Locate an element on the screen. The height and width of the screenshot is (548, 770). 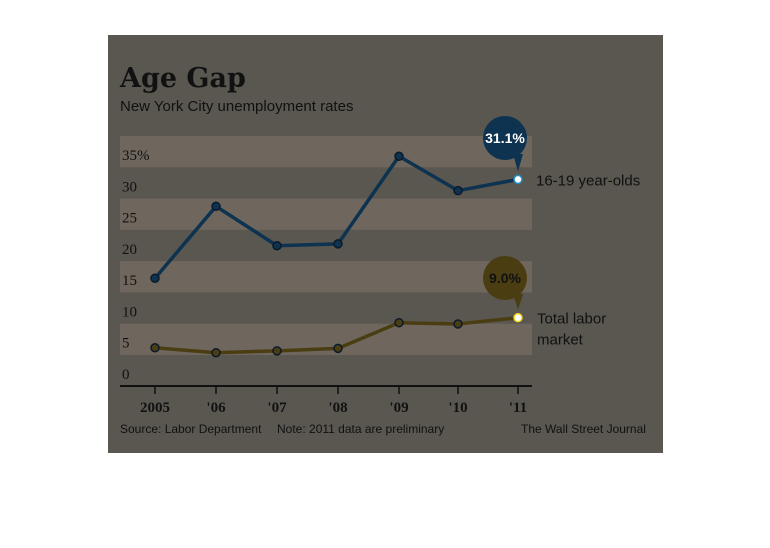
x-tick-label: '10 is located at coordinates (457, 408).